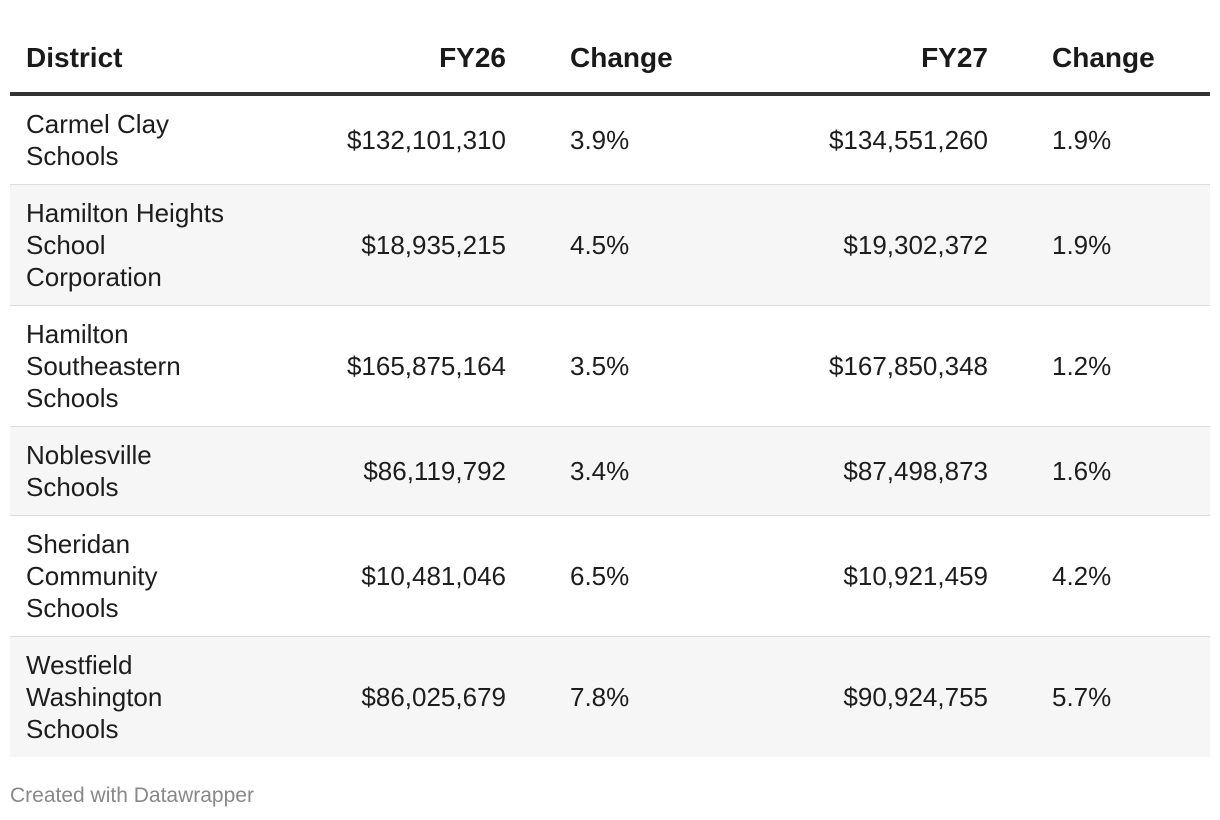 The height and width of the screenshot is (820, 1220). What do you see at coordinates (847, 696) in the screenshot?
I see `cell-fy27: $90,924,755` at bounding box center [847, 696].